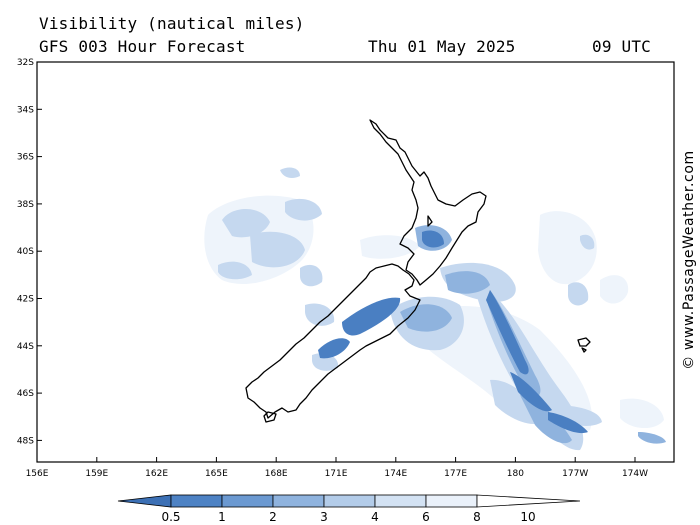 The height and width of the screenshot is (525, 700). I want to click on chatham-islands-coastline, so click(584, 342).